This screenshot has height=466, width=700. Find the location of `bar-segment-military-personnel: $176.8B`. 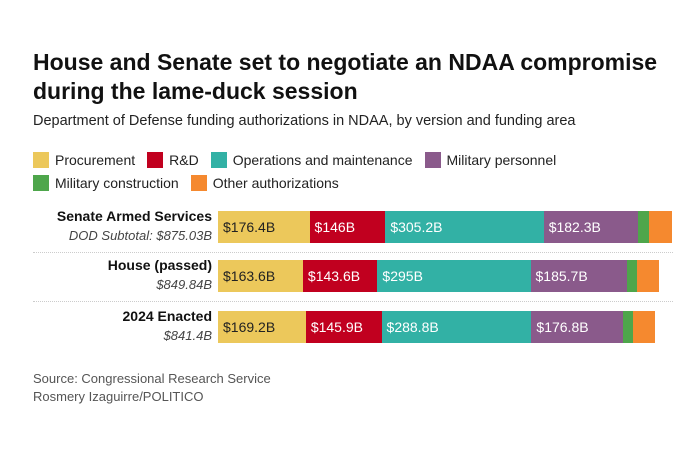

bar-segment-military-personnel: $176.8B is located at coordinates (577, 327).